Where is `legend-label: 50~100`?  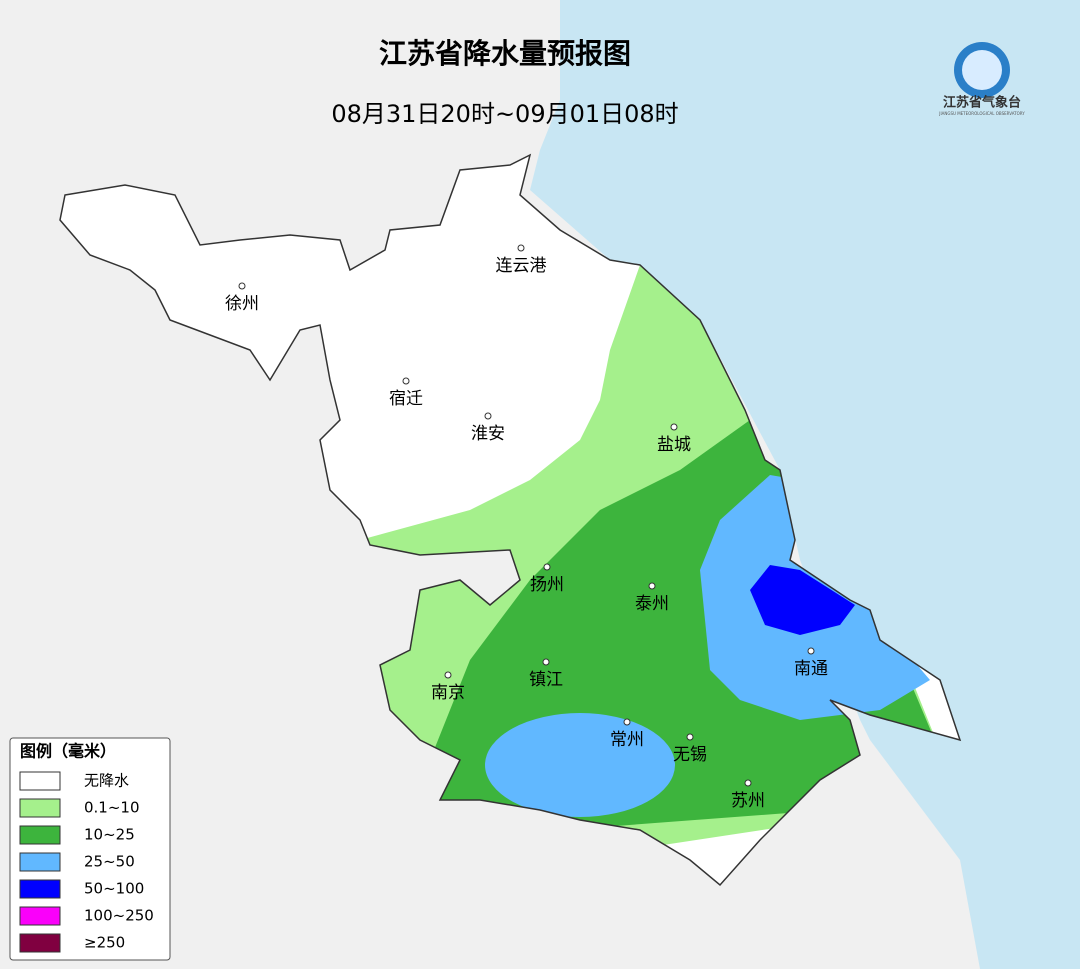
legend-label: 50~100 is located at coordinates (114, 889).